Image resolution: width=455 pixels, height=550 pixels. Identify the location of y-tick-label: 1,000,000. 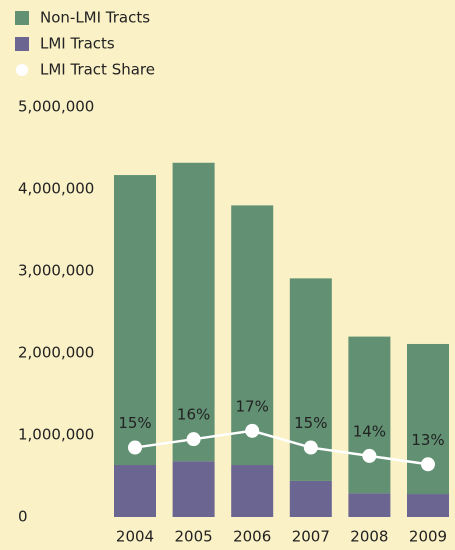
(56, 435).